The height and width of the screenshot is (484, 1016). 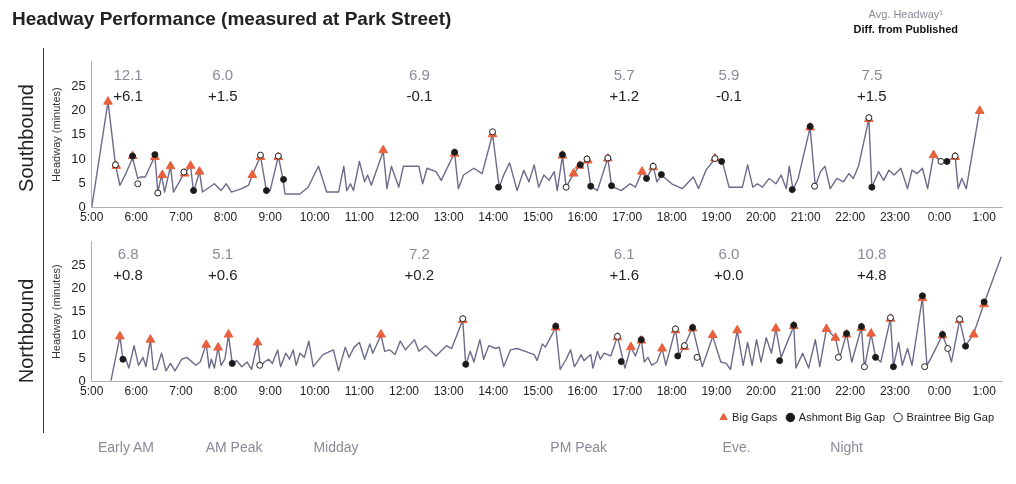 What do you see at coordinates (419, 74) in the screenshot?
I see `annotation: 6.9` at bounding box center [419, 74].